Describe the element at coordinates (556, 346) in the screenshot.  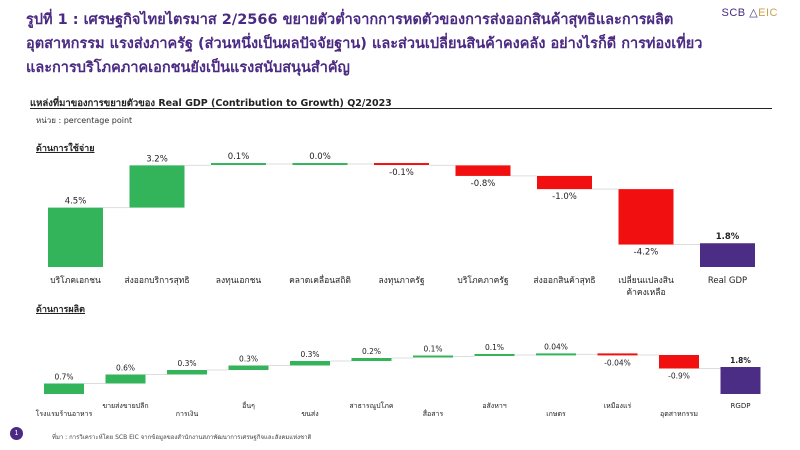
I see `data-label-9: 0.04%` at that location.